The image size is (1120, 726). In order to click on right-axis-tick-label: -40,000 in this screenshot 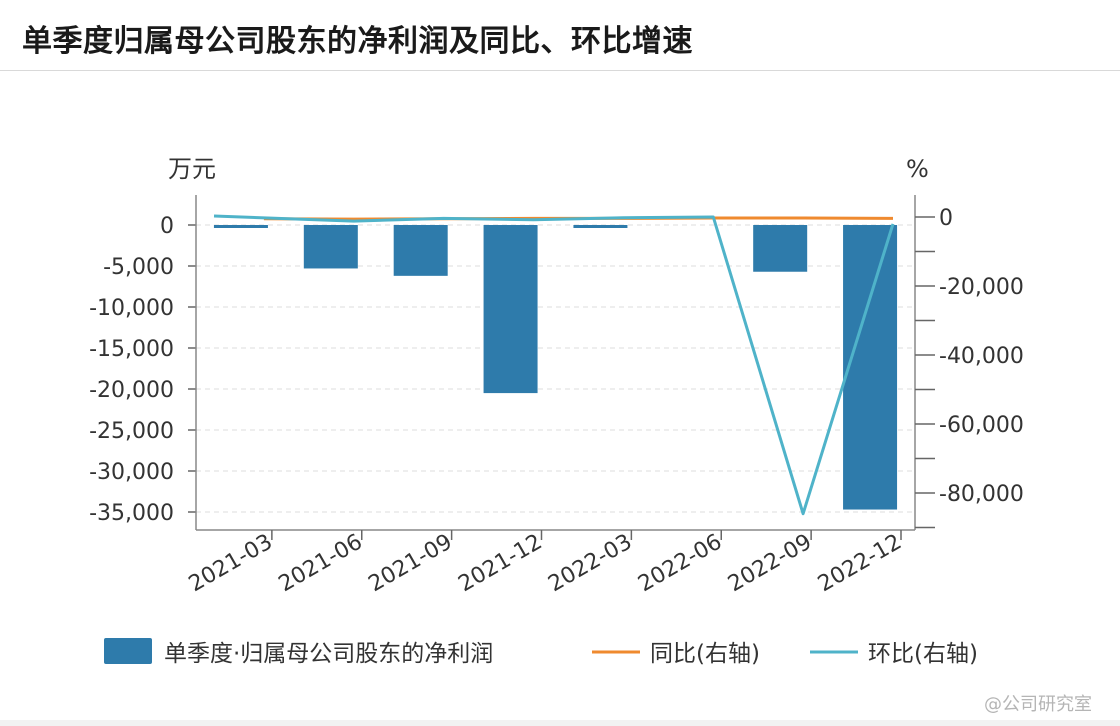, I will do `click(981, 356)`.